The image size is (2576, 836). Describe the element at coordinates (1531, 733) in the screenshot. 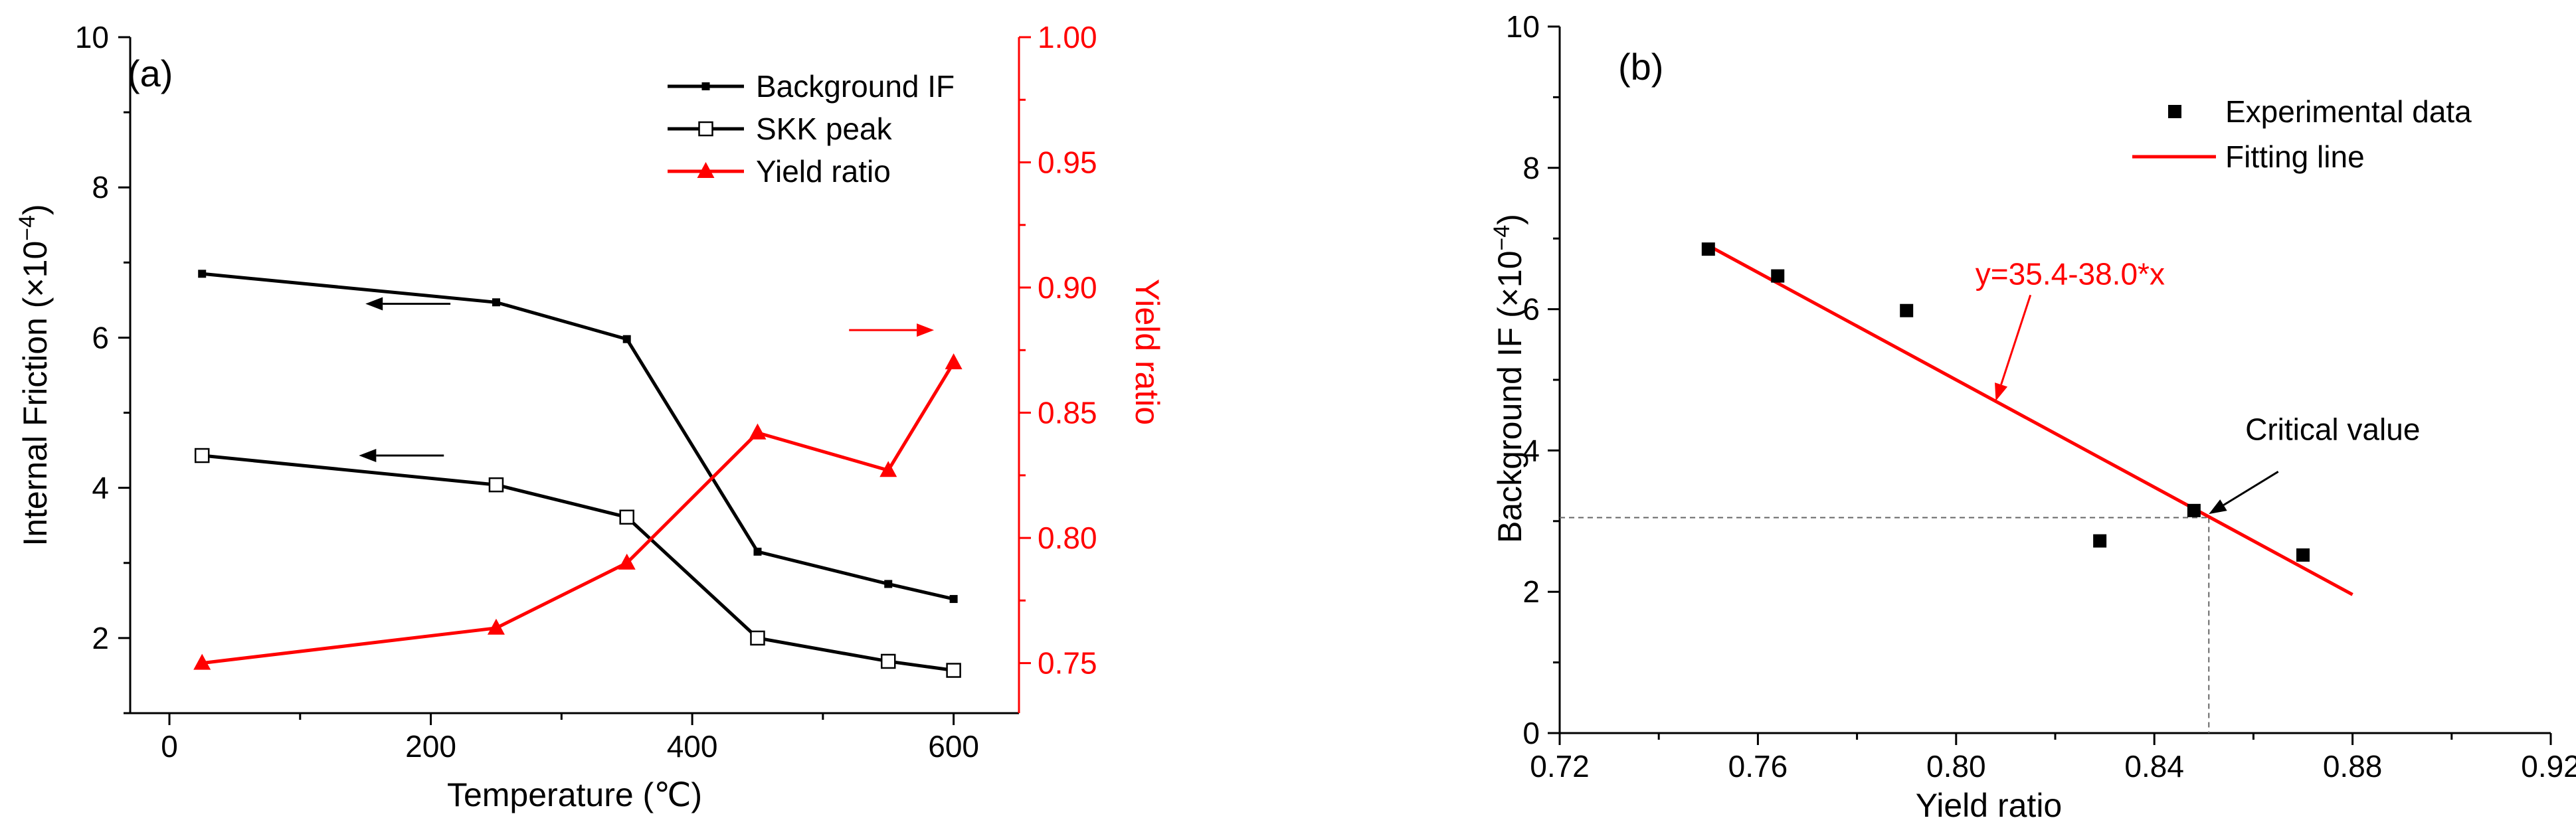

I see `y-tick-label: 0` at that location.